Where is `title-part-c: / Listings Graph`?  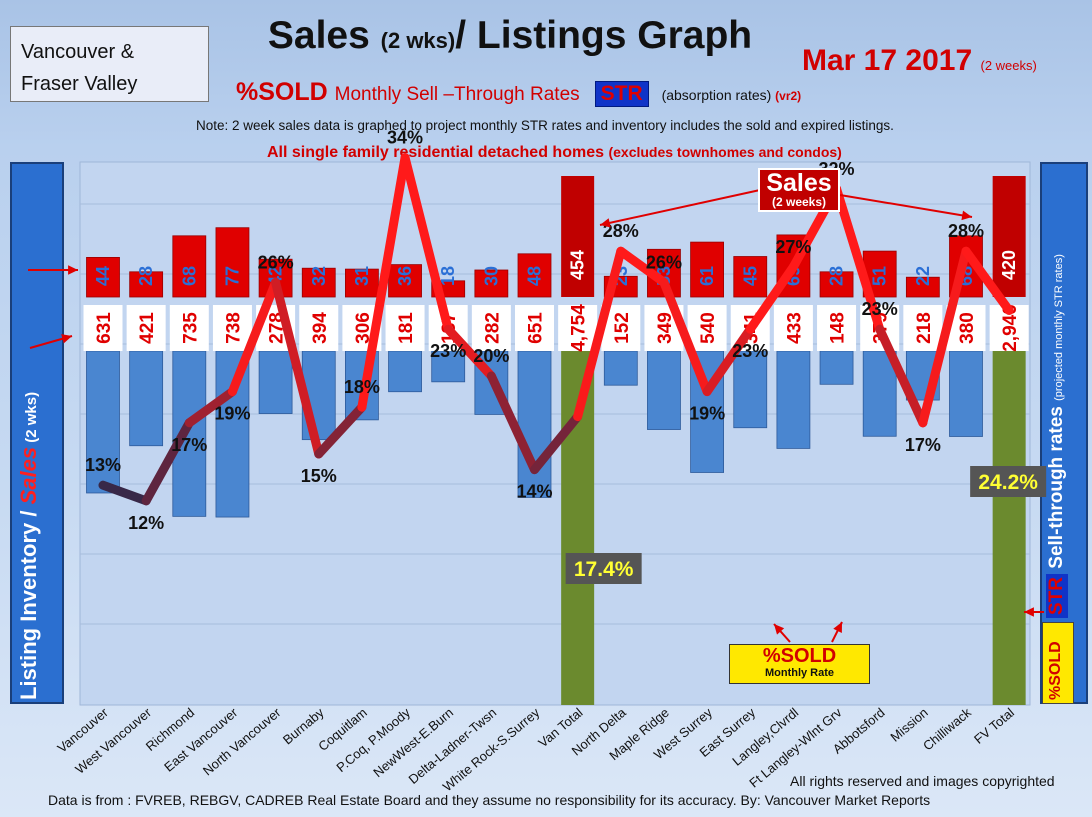
title-part-c: / Listings Graph is located at coordinates (604, 35).